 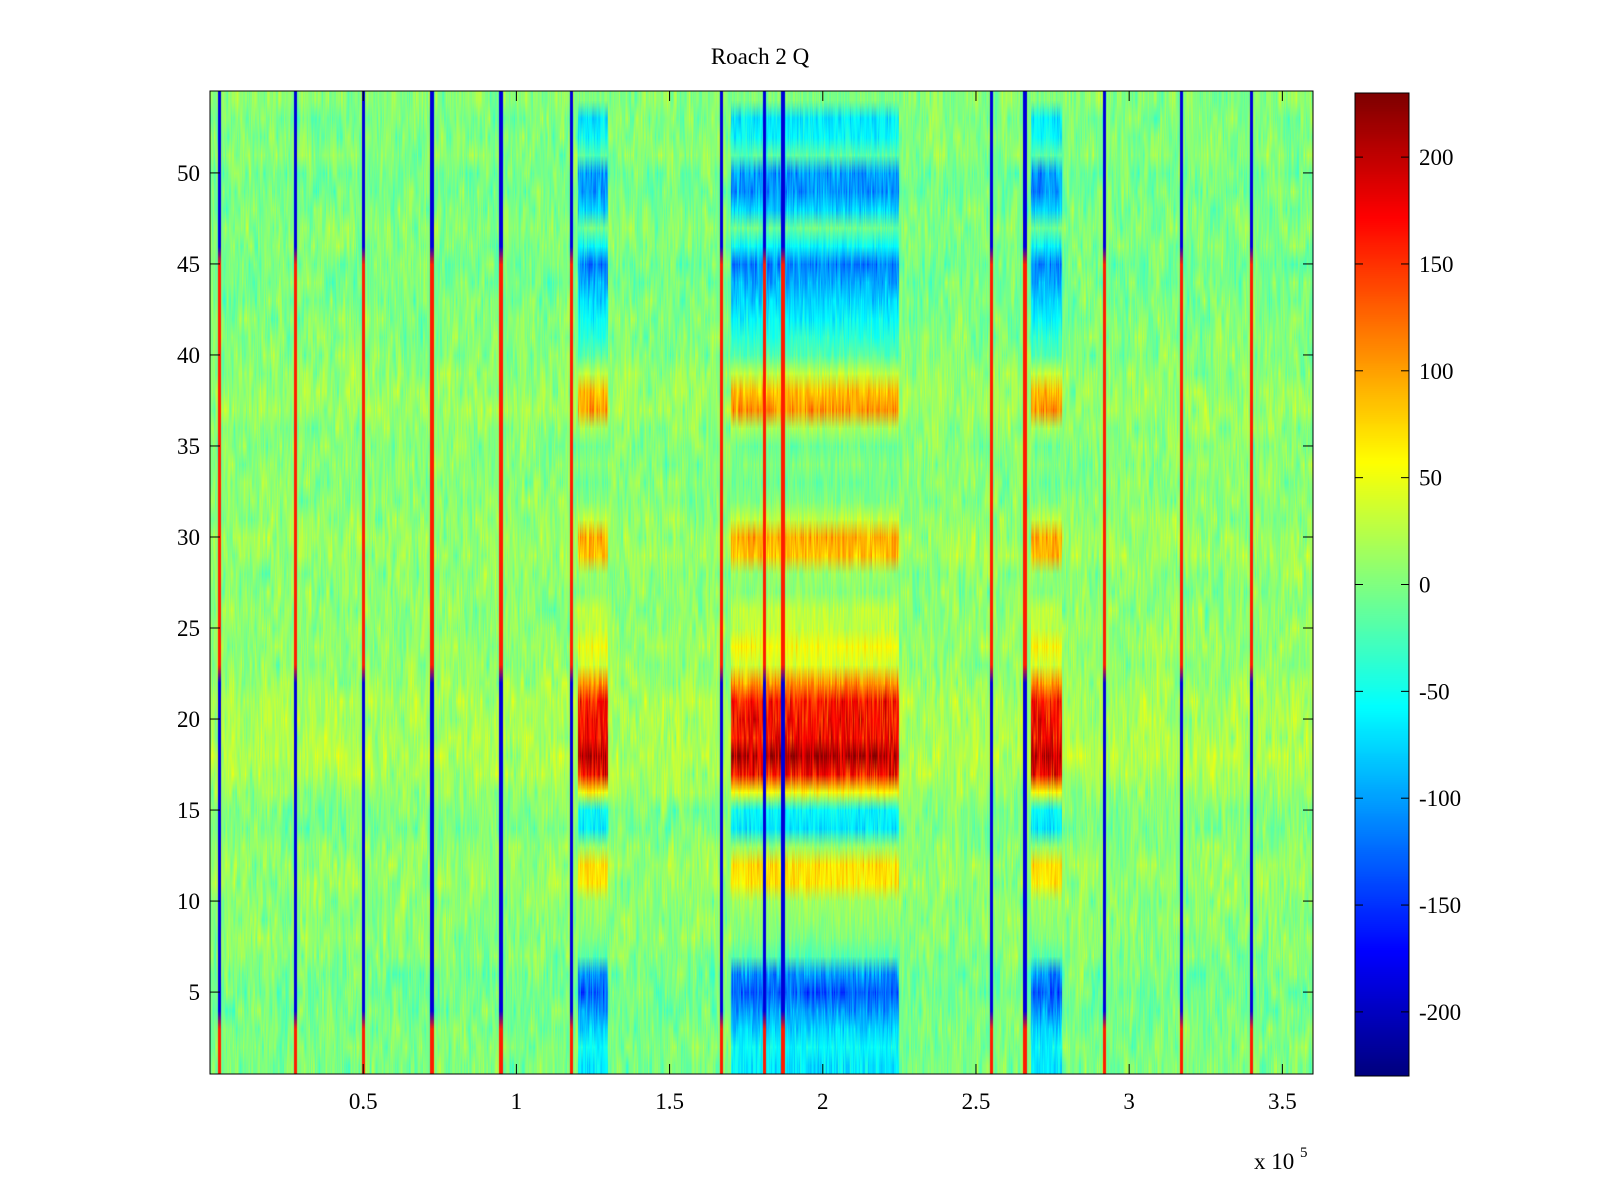 What do you see at coordinates (188, 446) in the screenshot?
I see `y-tick-label: 35` at bounding box center [188, 446].